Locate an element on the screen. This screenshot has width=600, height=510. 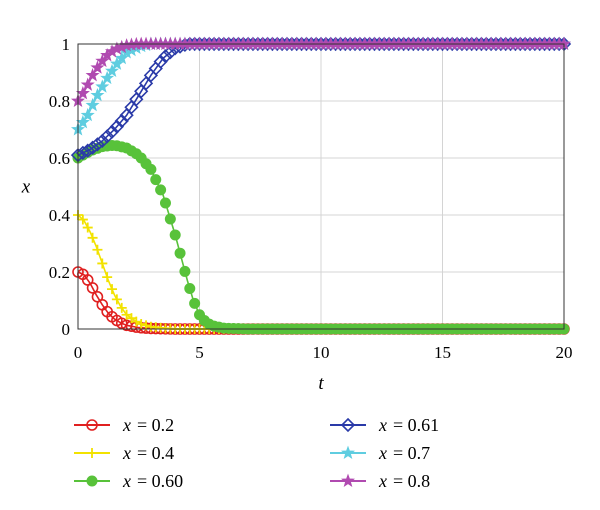
legend-value: = 0.4 is located at coordinates (155, 453).